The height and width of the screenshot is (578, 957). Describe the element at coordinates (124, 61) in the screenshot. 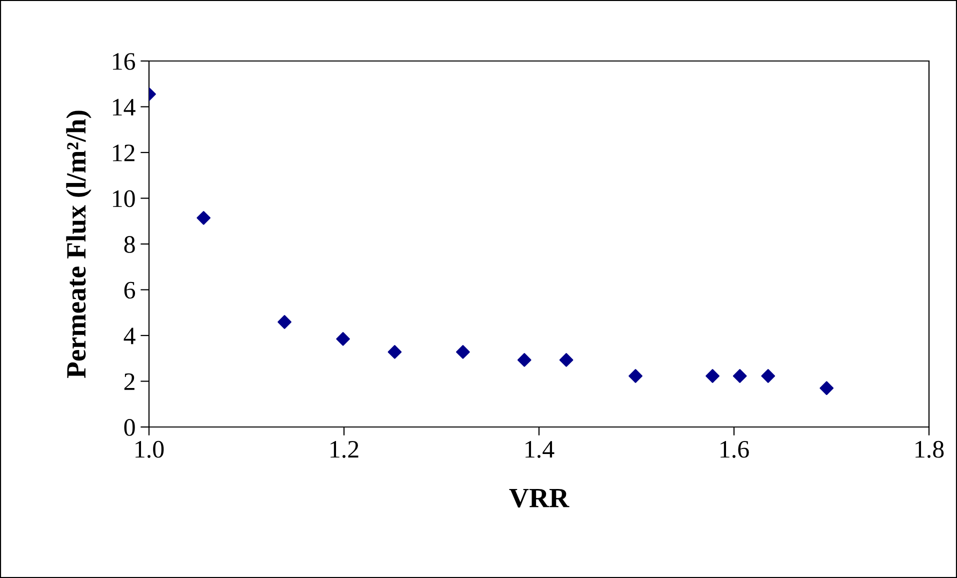

I see `y-tick-label: 16` at that location.